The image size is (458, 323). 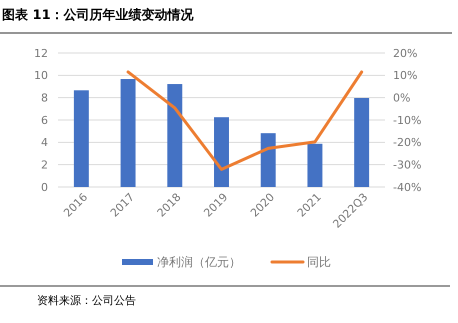 I want to click on y-tick-label: 6, so click(x=44, y=120).